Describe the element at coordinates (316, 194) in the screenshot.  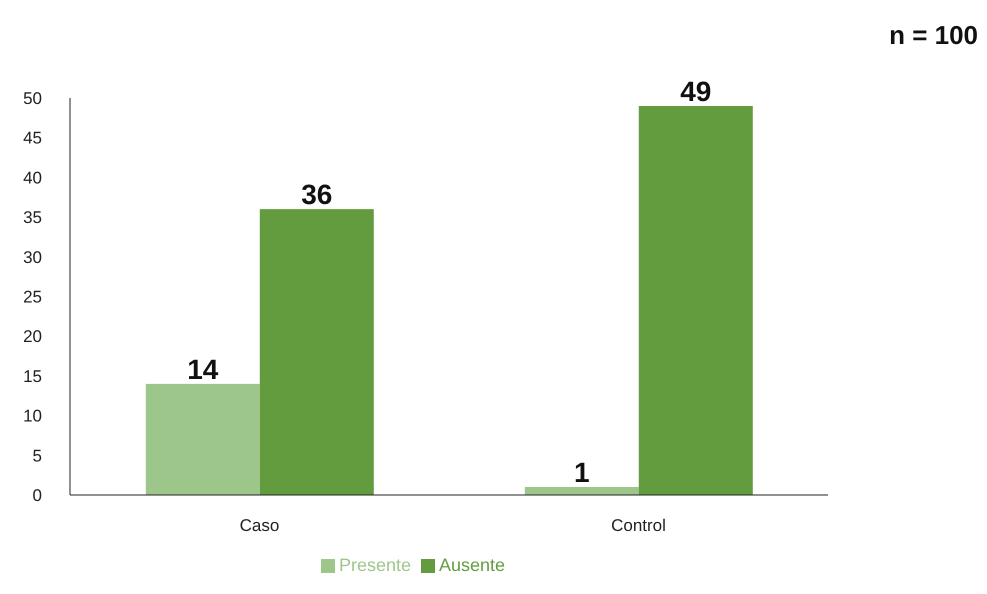
I see `data-label: 36` at that location.